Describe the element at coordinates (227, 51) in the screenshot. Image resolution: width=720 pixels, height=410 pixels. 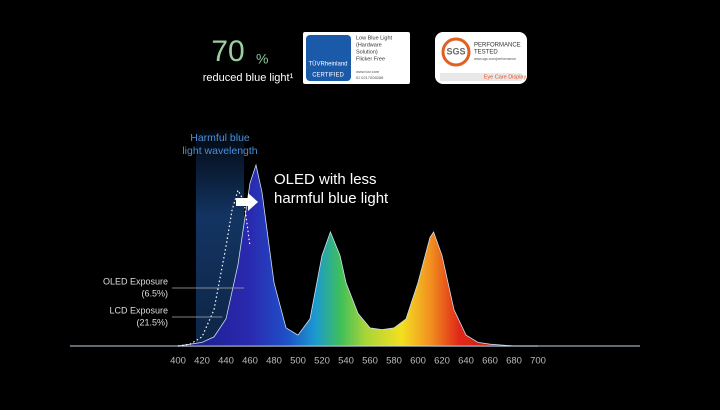
I see `stat: 70` at that location.